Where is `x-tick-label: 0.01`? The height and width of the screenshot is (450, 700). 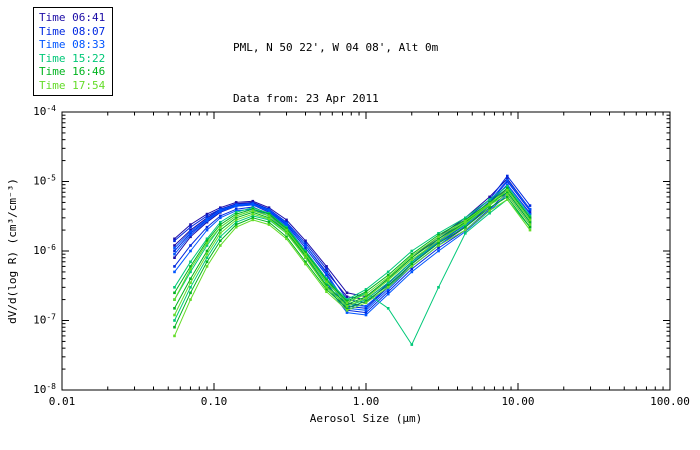 x-tick-label: 0.01 is located at coordinates (62, 401).